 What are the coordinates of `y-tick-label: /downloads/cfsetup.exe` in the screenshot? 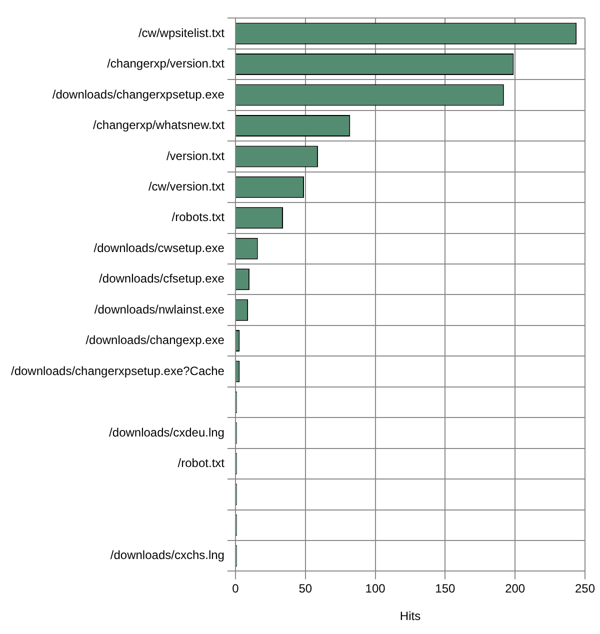 It's located at (162, 279).